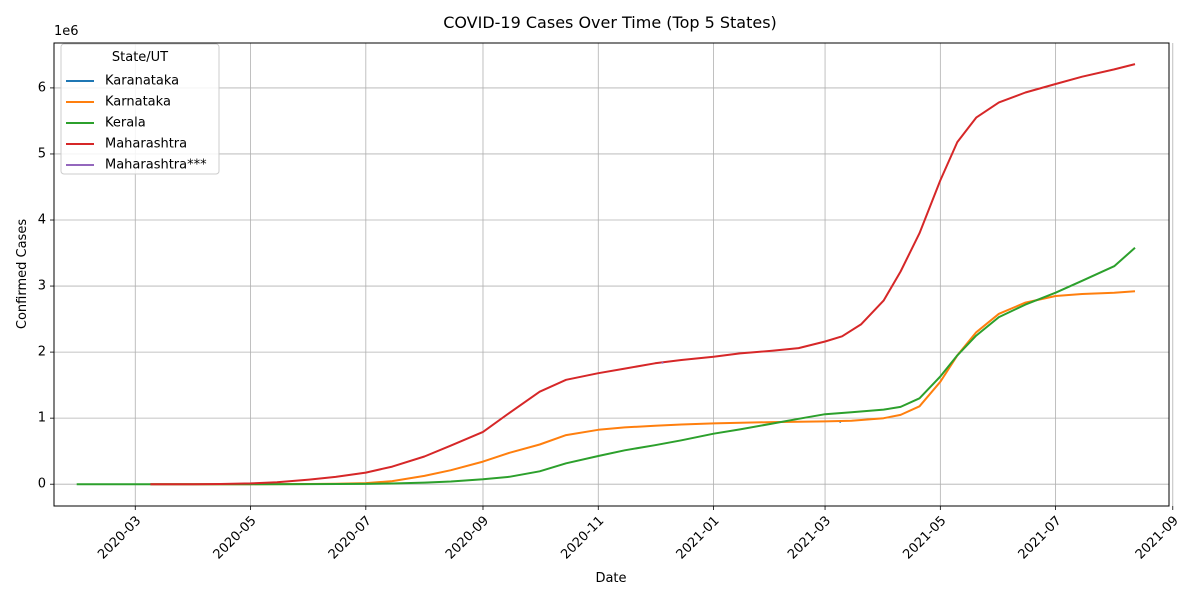 This screenshot has width=1200, height=600. Describe the element at coordinates (22, 274) in the screenshot. I see `y-axis-label: Confirmed Cases` at that location.